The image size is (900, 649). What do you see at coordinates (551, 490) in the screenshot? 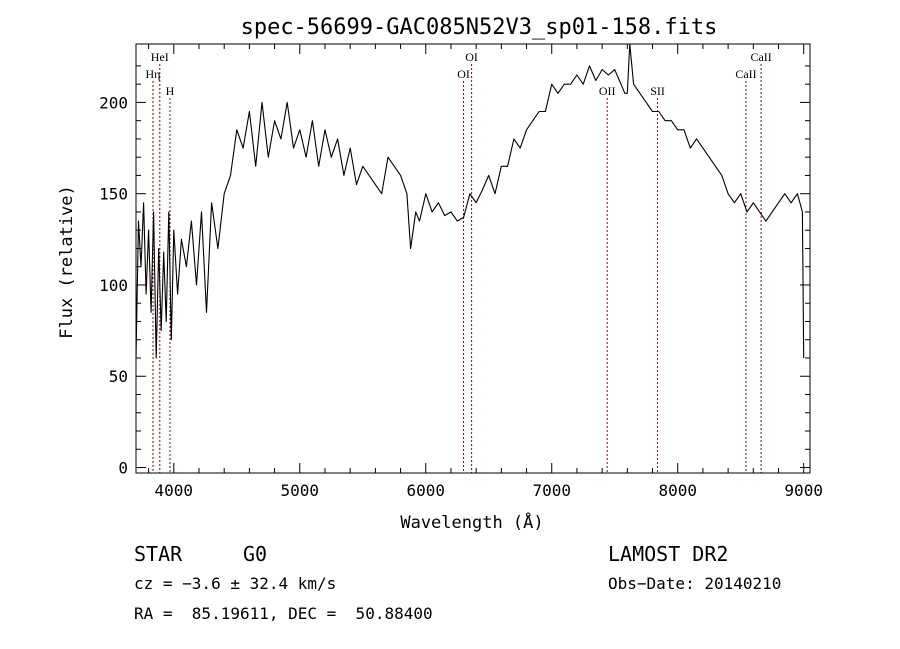
I see `x-tick-label: 7000` at bounding box center [551, 490].